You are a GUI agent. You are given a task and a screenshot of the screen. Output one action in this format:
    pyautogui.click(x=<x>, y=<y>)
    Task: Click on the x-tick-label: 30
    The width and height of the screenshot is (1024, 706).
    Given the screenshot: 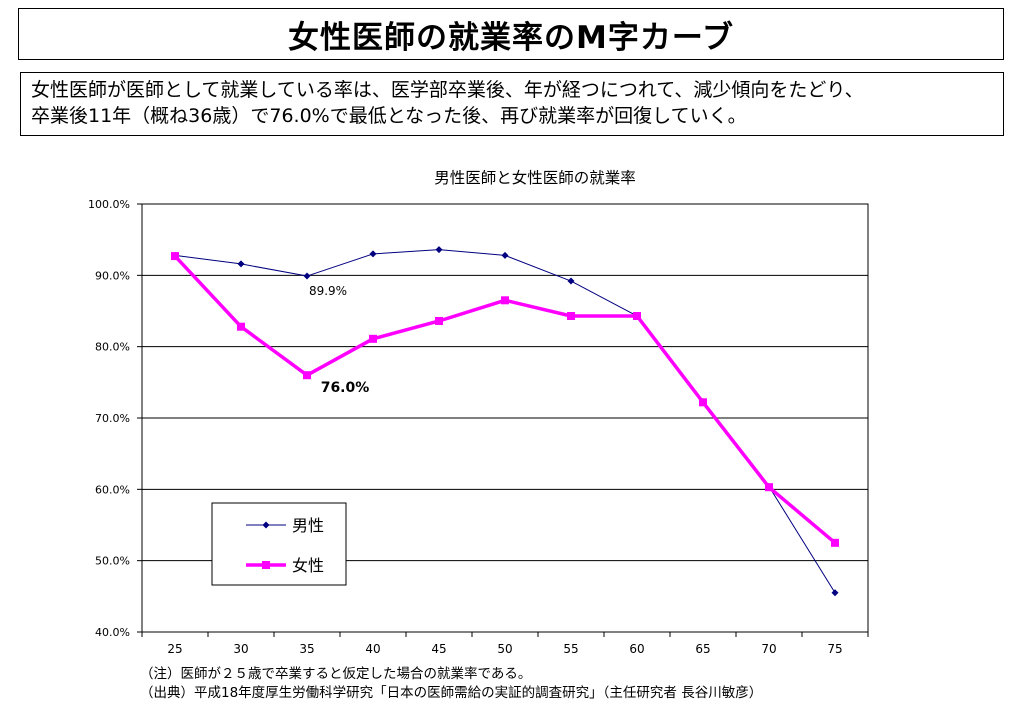 What is the action you would take?
    pyautogui.click(x=240, y=649)
    